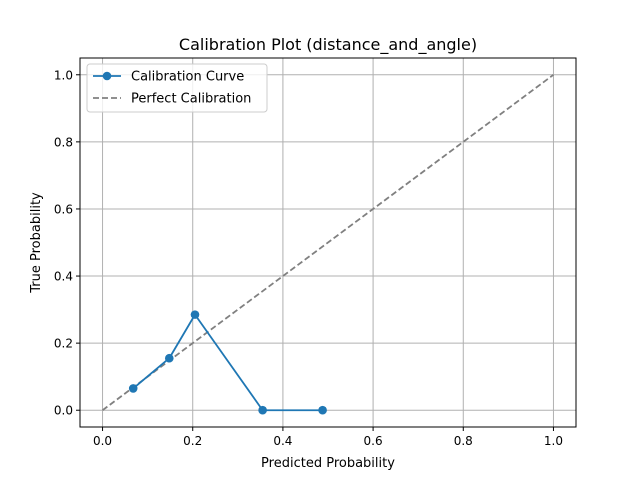 The width and height of the screenshot is (640, 480). Describe the element at coordinates (191, 99) in the screenshot. I see `legend-perfect-calibration-label: Perfect Calibration` at that location.